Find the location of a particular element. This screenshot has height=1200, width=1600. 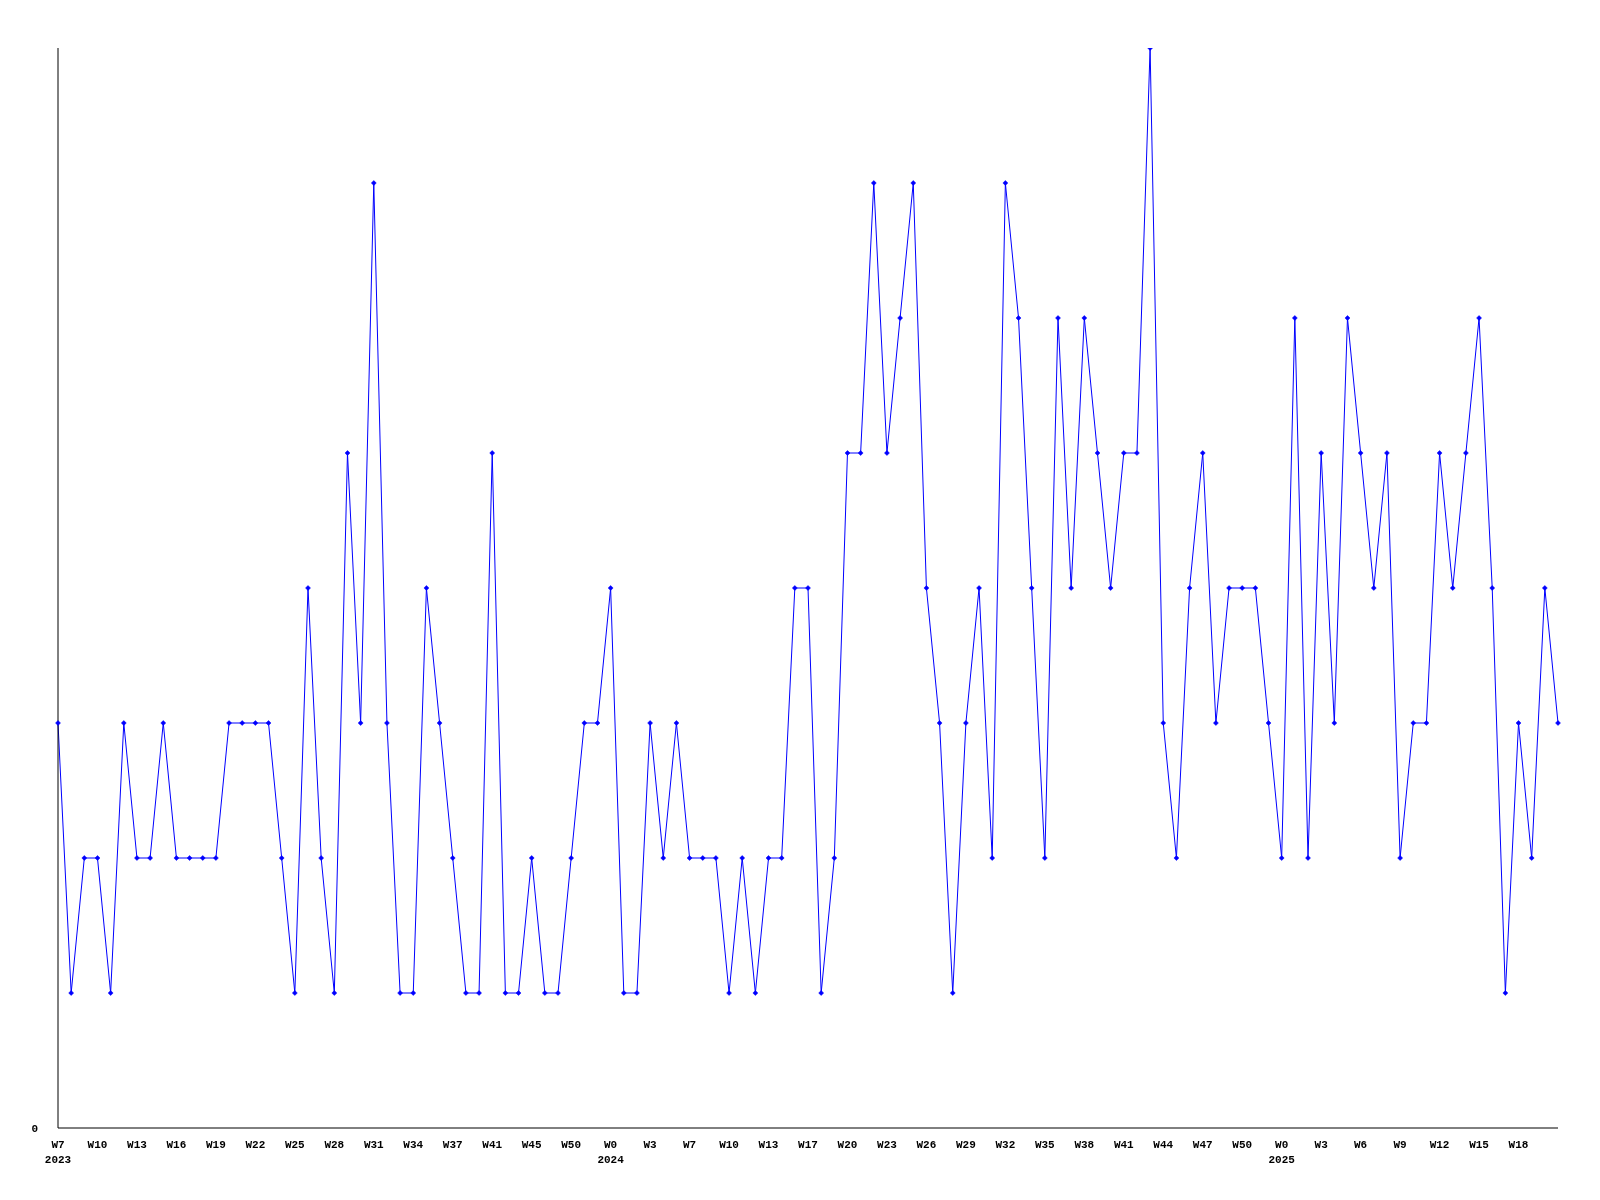

x-tick-label: W6 is located at coordinates (1361, 1145).